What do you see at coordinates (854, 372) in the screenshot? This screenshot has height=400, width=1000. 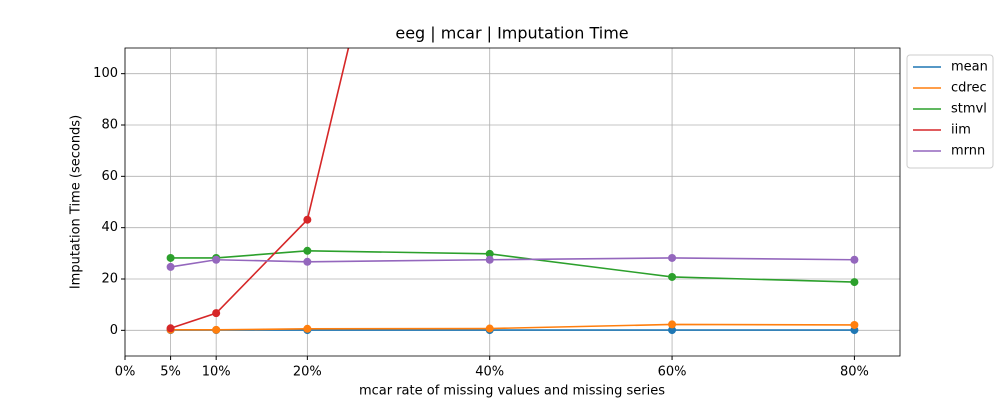 I see `x-tick-label: 80%` at bounding box center [854, 372].